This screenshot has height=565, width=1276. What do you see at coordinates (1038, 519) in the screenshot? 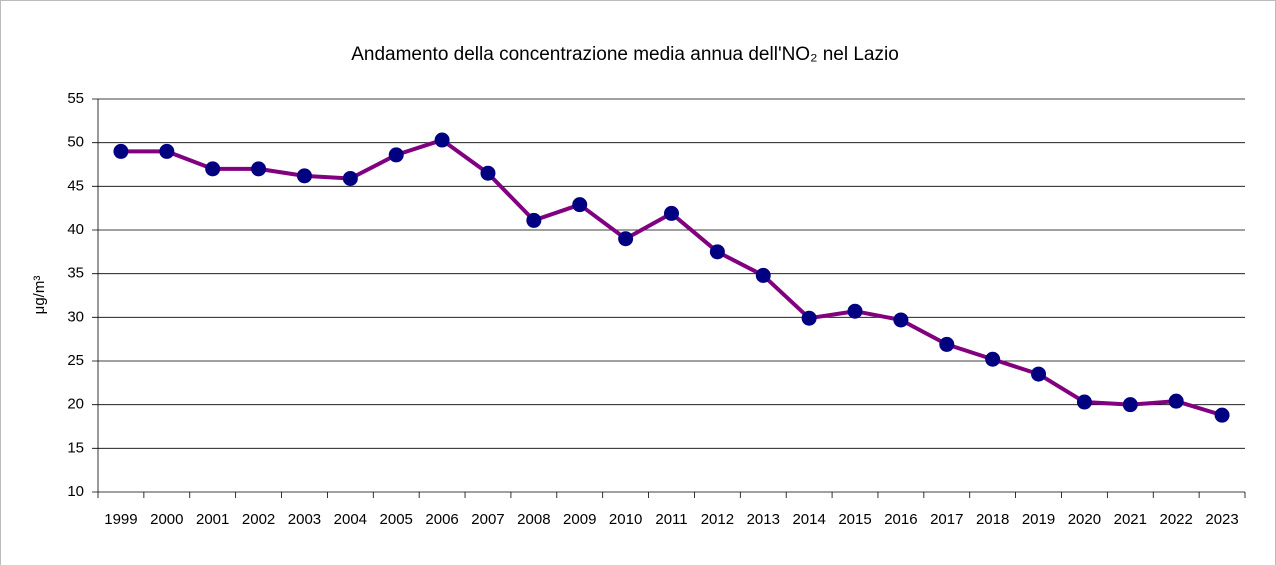
I see `x-tick-label: 2019` at bounding box center [1038, 519].